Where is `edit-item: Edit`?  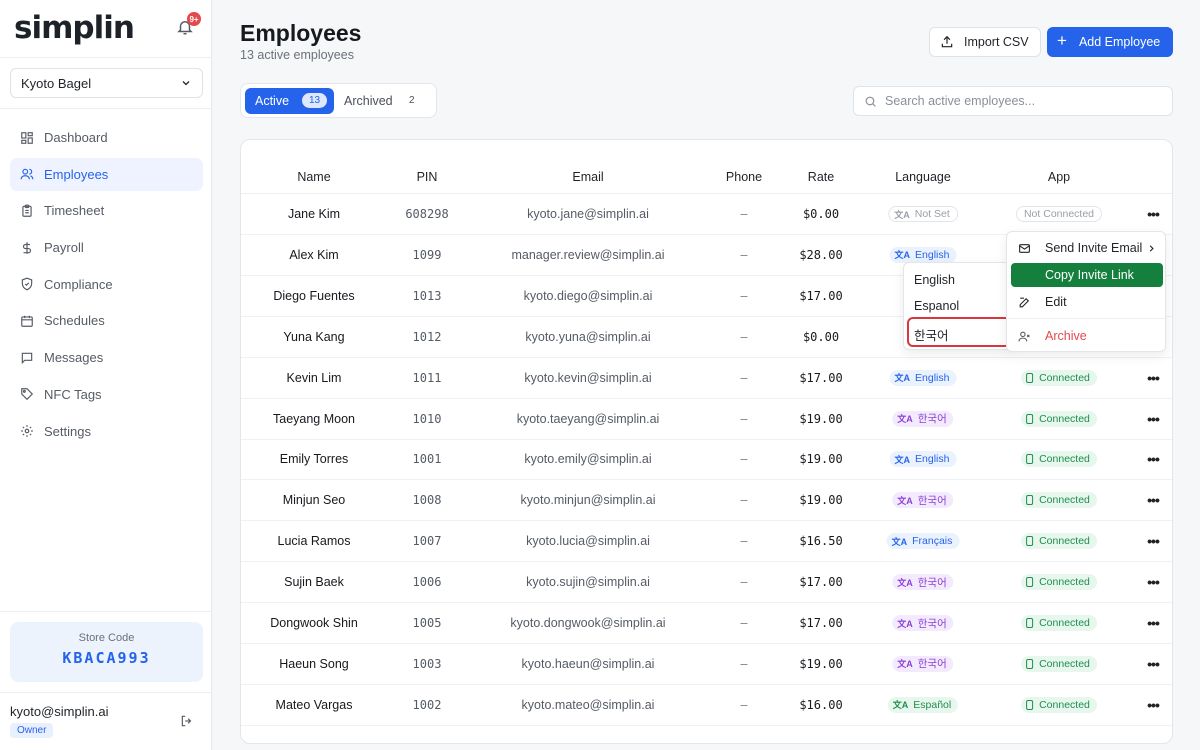 edit-item: Edit is located at coordinates (1087, 302).